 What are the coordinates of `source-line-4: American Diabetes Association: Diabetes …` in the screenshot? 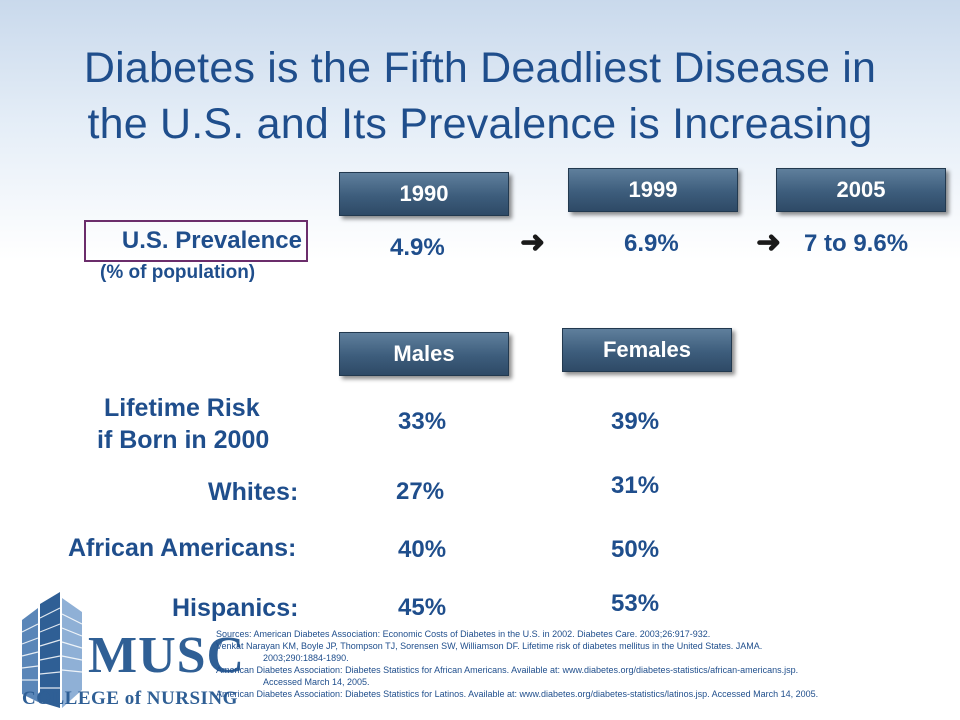 It's located at (517, 694).